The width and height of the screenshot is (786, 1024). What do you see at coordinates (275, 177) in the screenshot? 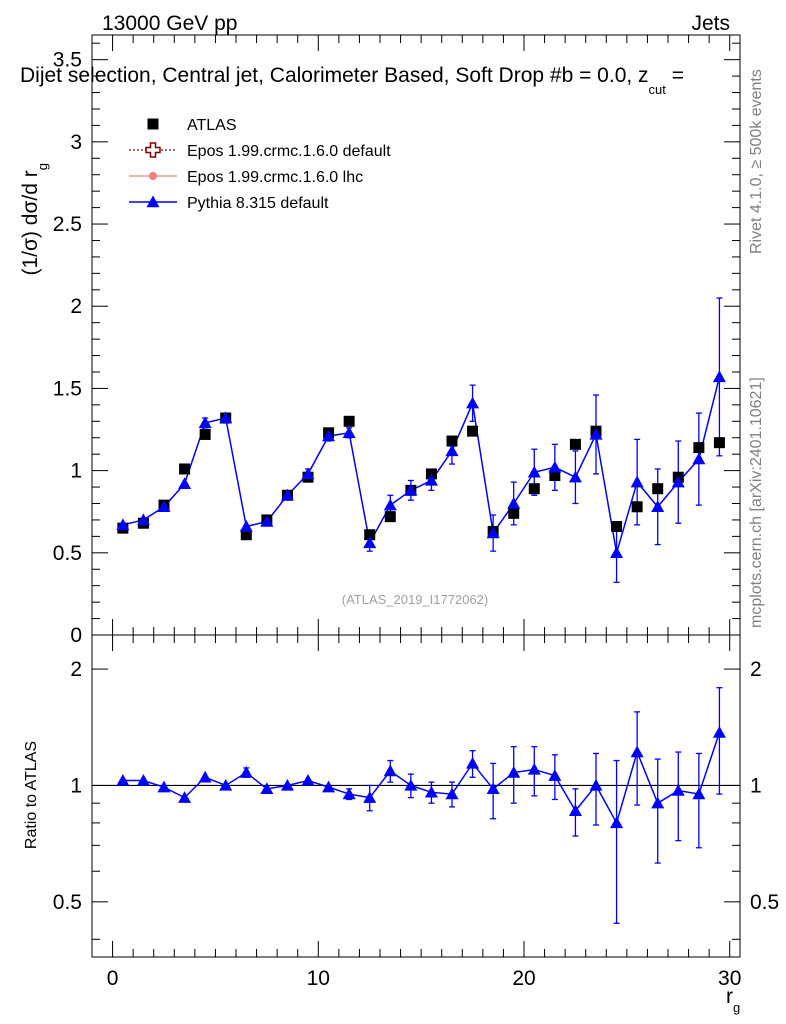
I see `legend-label: Epos 1.99.crmc.1.6.0 lhc` at bounding box center [275, 177].